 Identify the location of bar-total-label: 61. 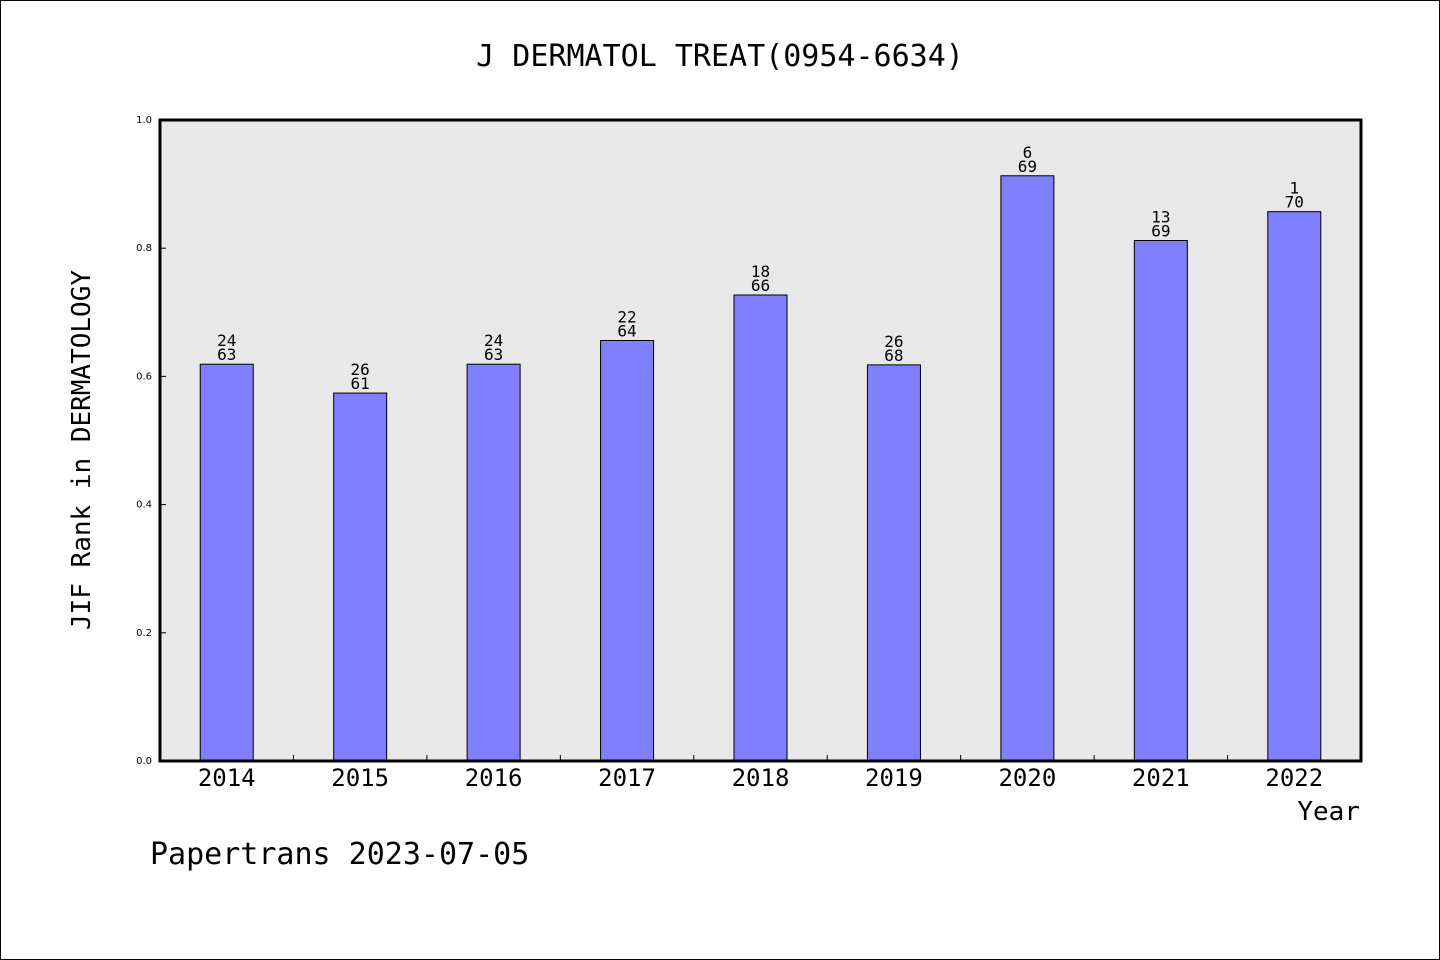
(360, 383).